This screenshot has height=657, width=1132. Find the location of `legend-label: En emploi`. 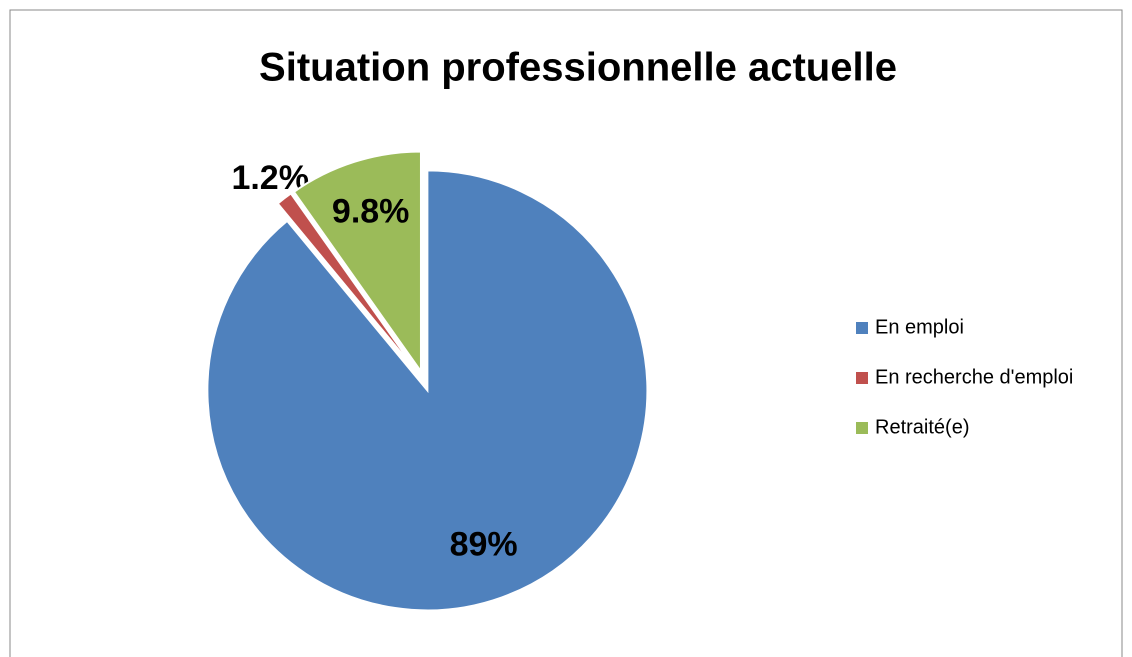

legend-label: En emploi is located at coordinates (919, 327).